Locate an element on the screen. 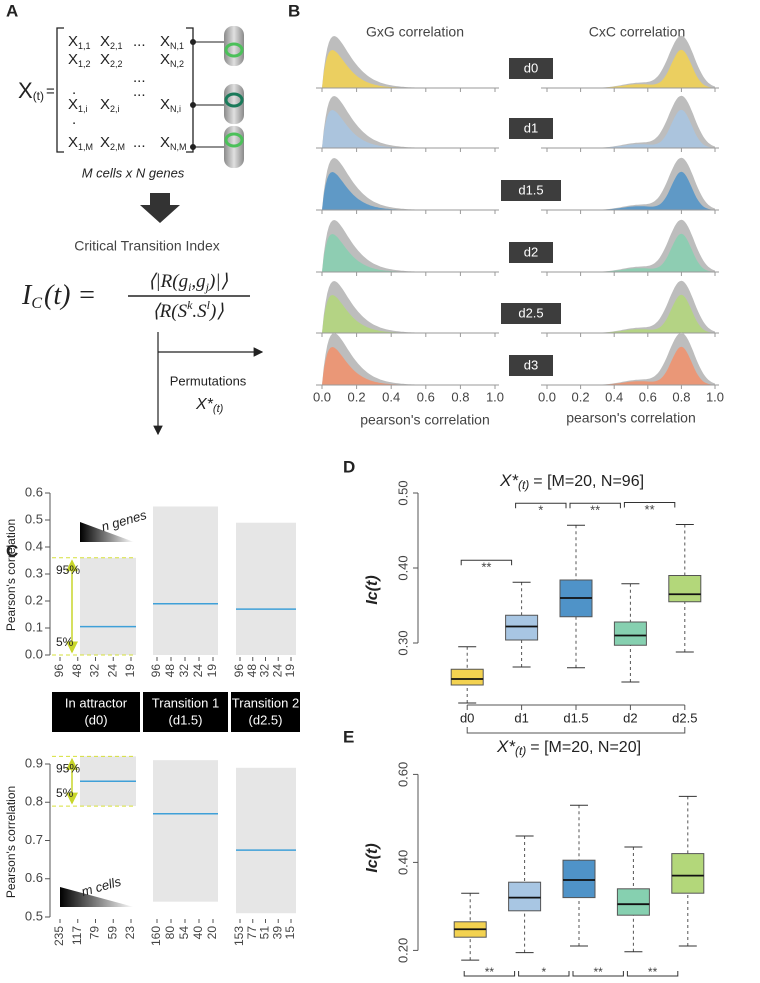 This screenshot has height=983, width=760. y-tick-label: 0.6 is located at coordinates (34, 877).